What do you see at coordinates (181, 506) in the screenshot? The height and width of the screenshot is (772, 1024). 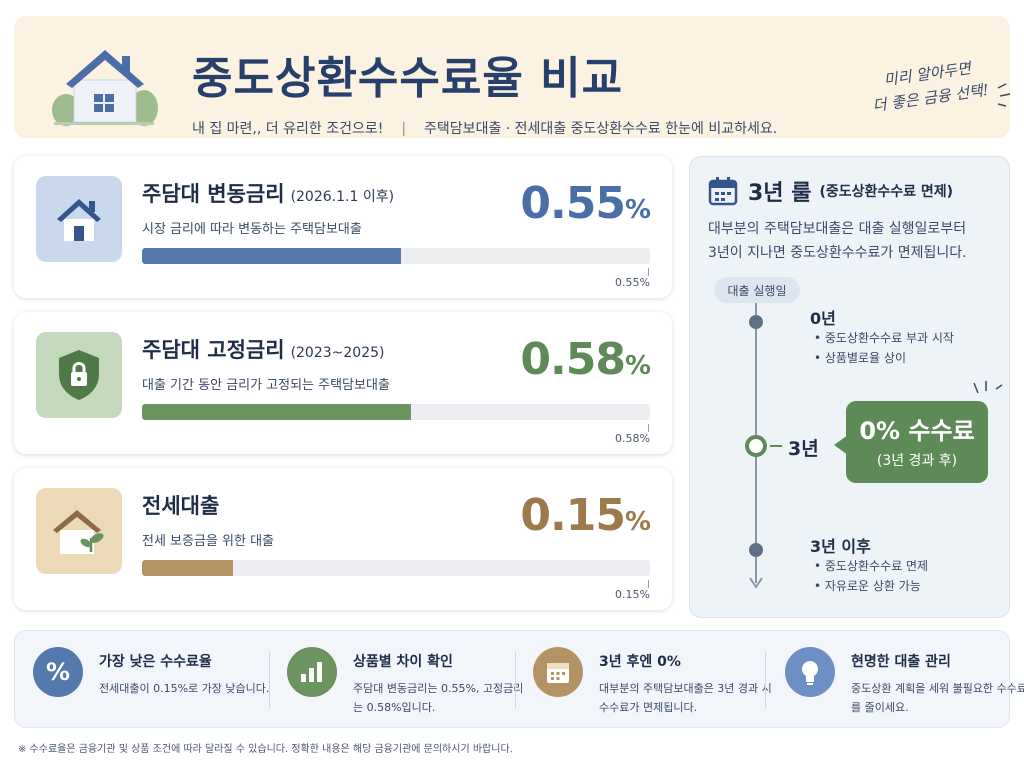 I see `card-name-text: 전세대출` at bounding box center [181, 506].